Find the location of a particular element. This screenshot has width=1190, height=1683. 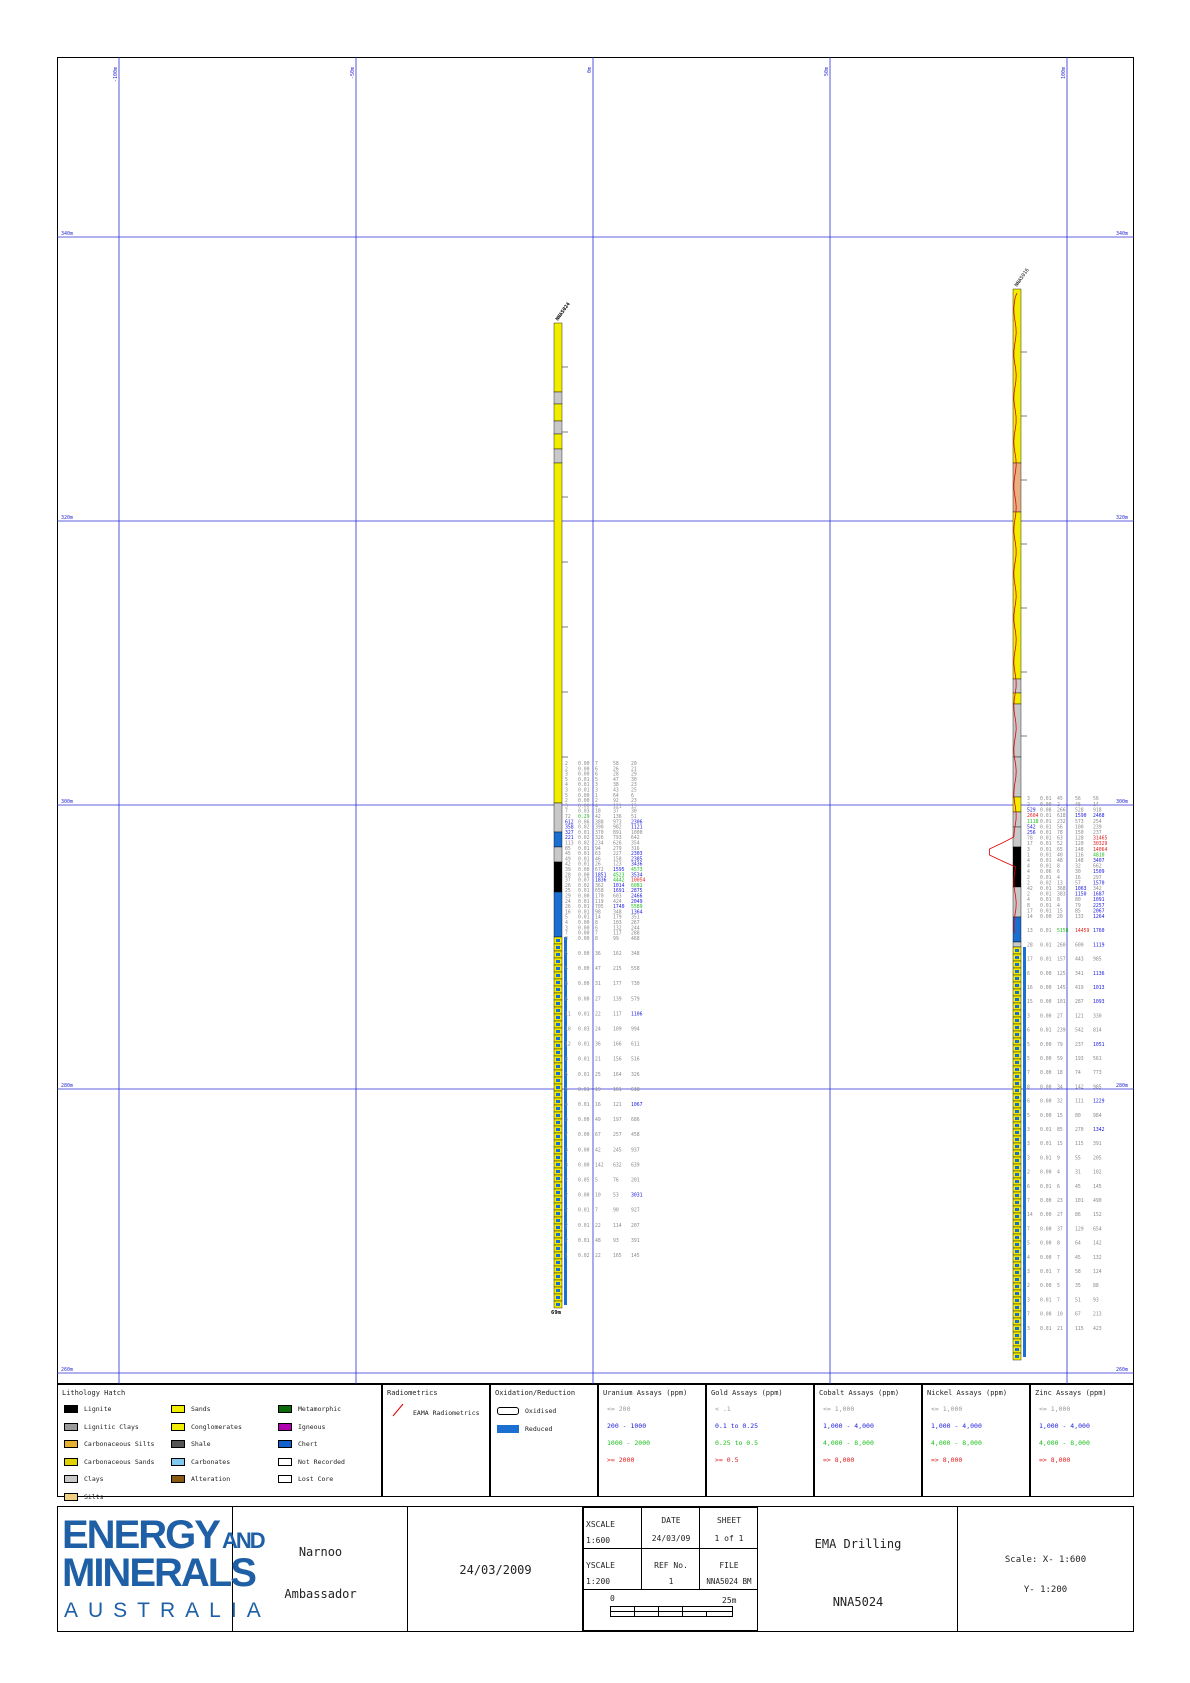

hole-a-assay-value: 164 is located at coordinates (617, 1075).